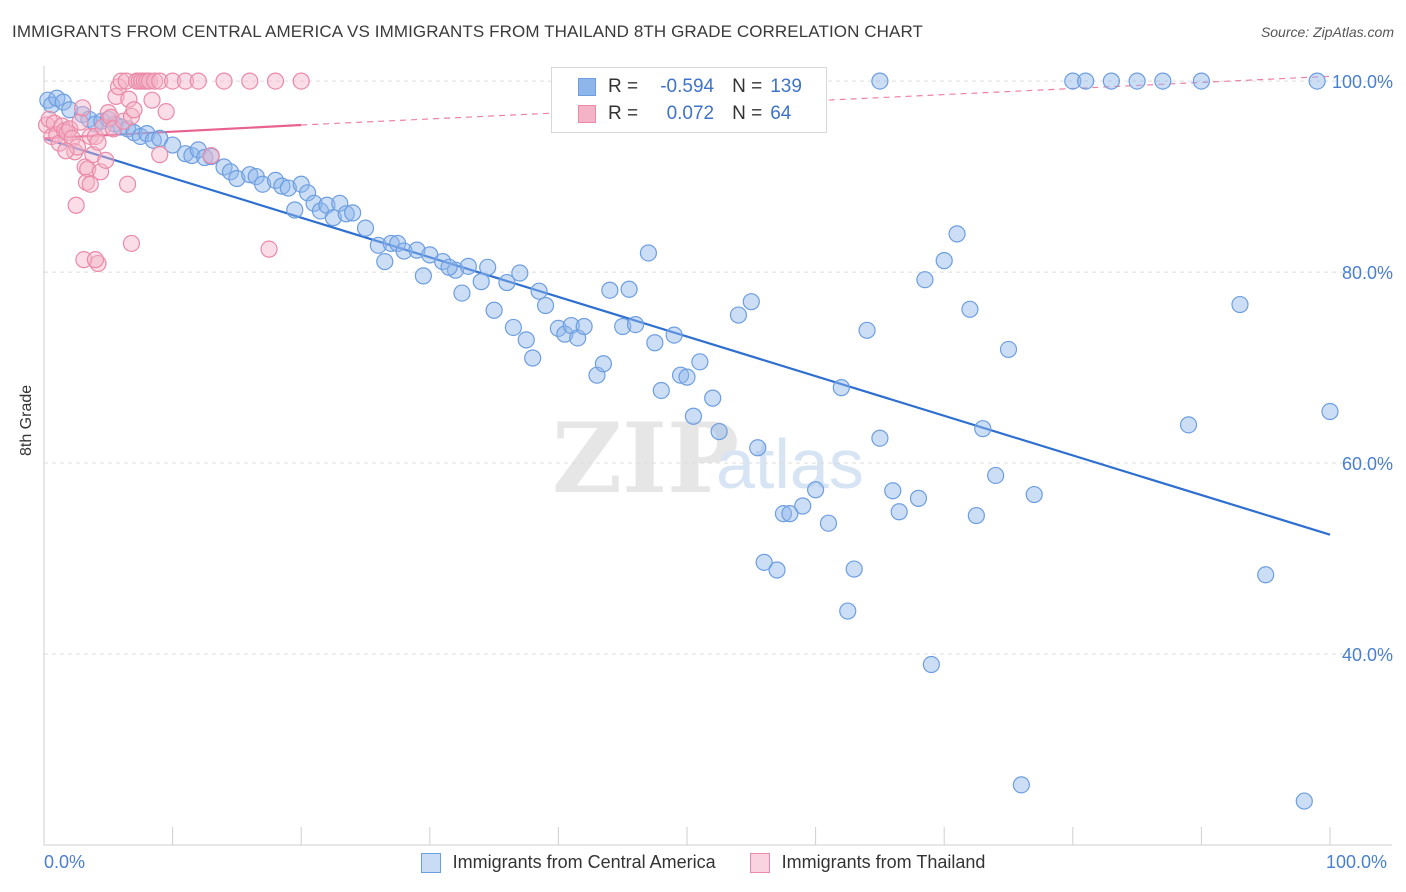  What do you see at coordinates (781, 113) in the screenshot?
I see `n-value: 64` at bounding box center [781, 113].